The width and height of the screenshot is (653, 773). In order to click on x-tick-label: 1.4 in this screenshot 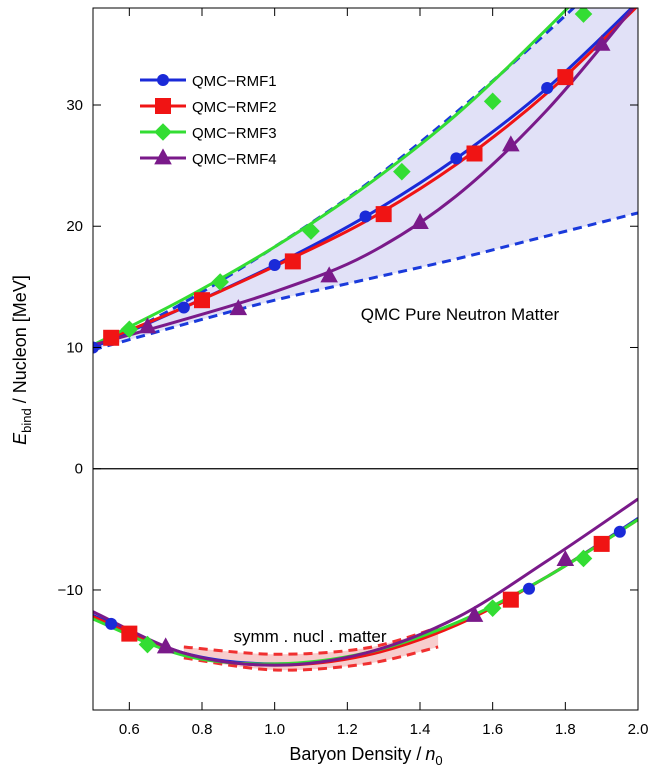, I will do `click(420, 729)`.